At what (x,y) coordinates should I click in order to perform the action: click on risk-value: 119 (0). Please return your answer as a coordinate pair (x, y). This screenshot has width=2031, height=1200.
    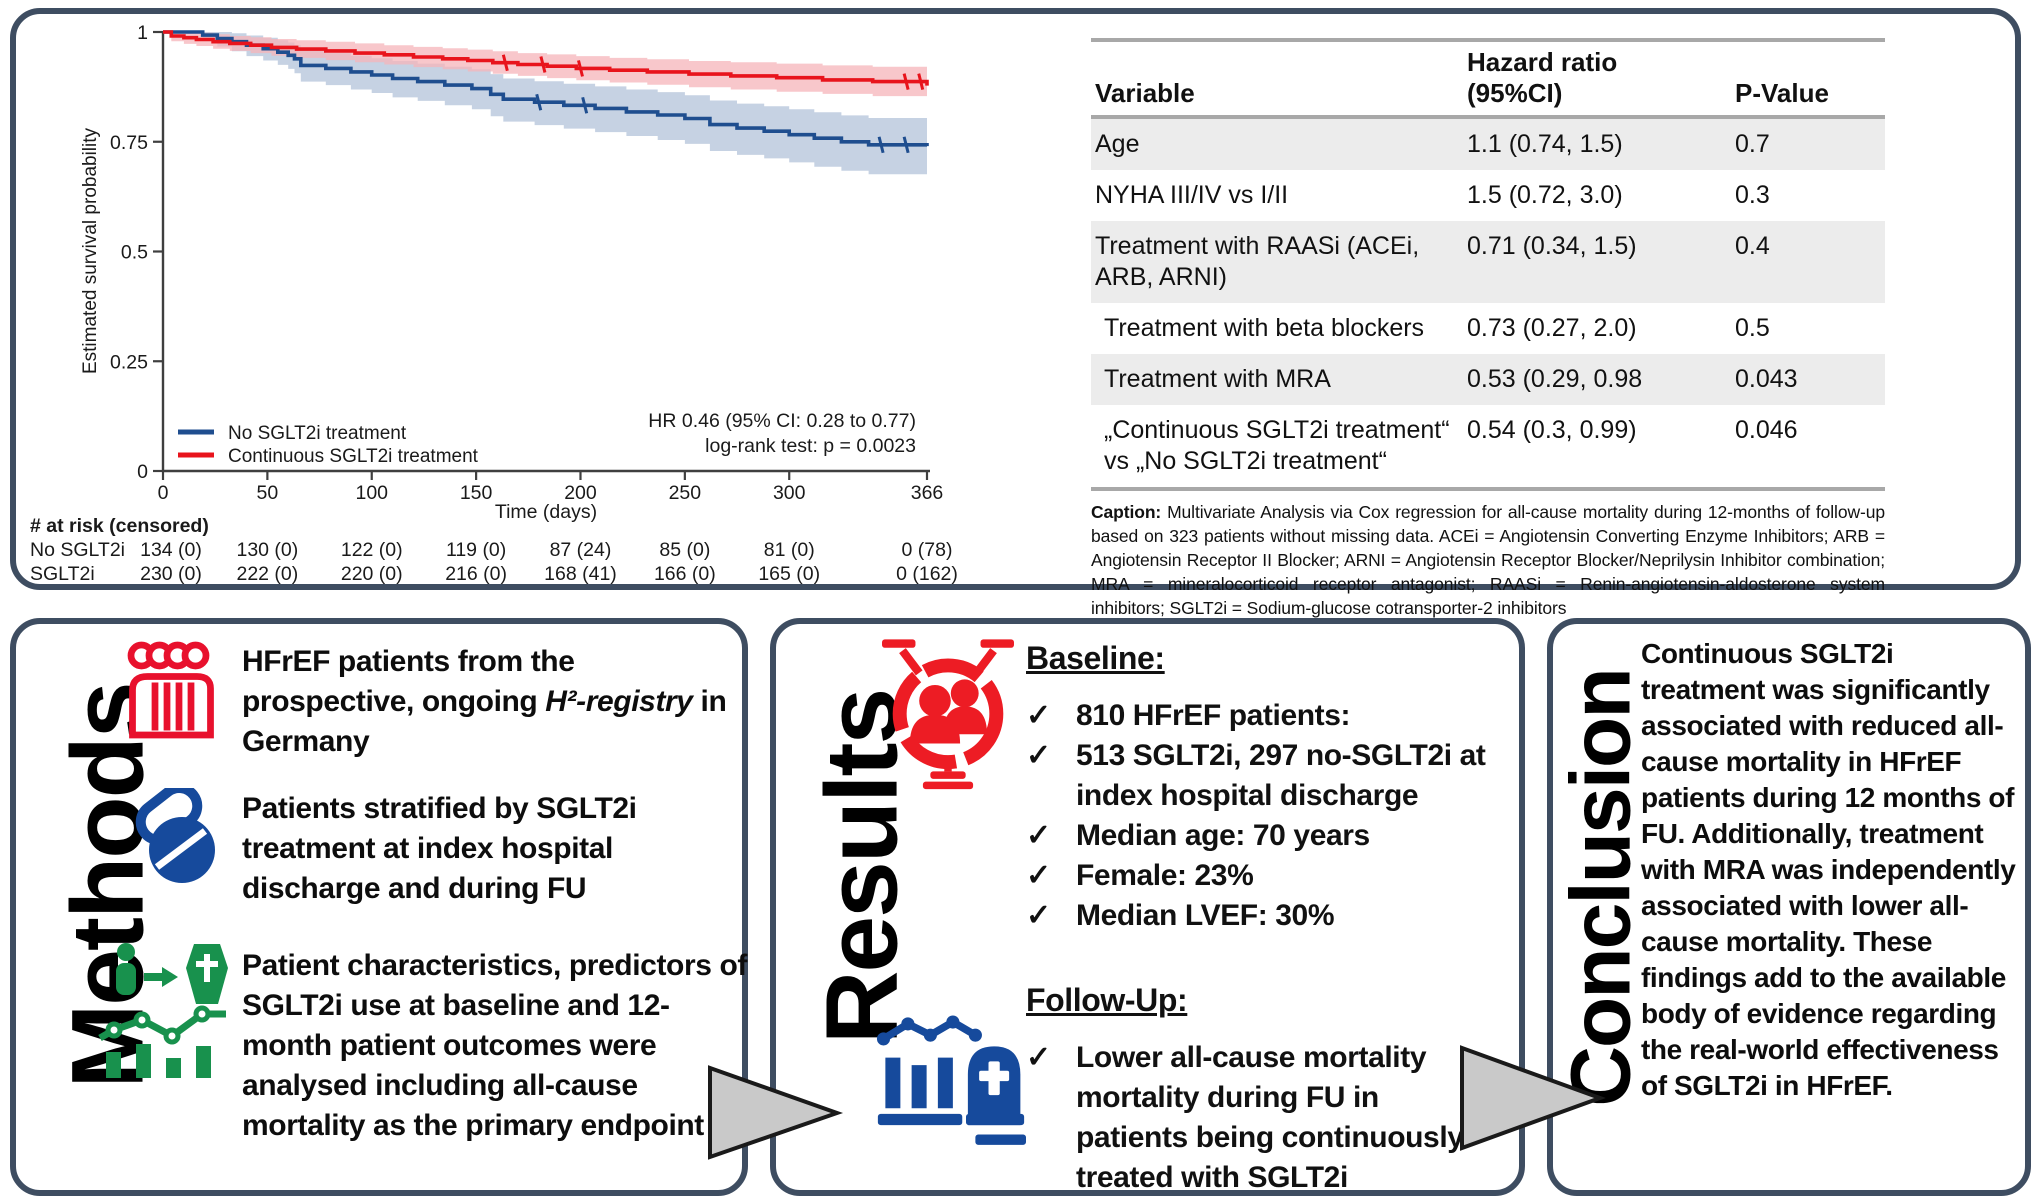
    Looking at the image, I should click on (476, 550).